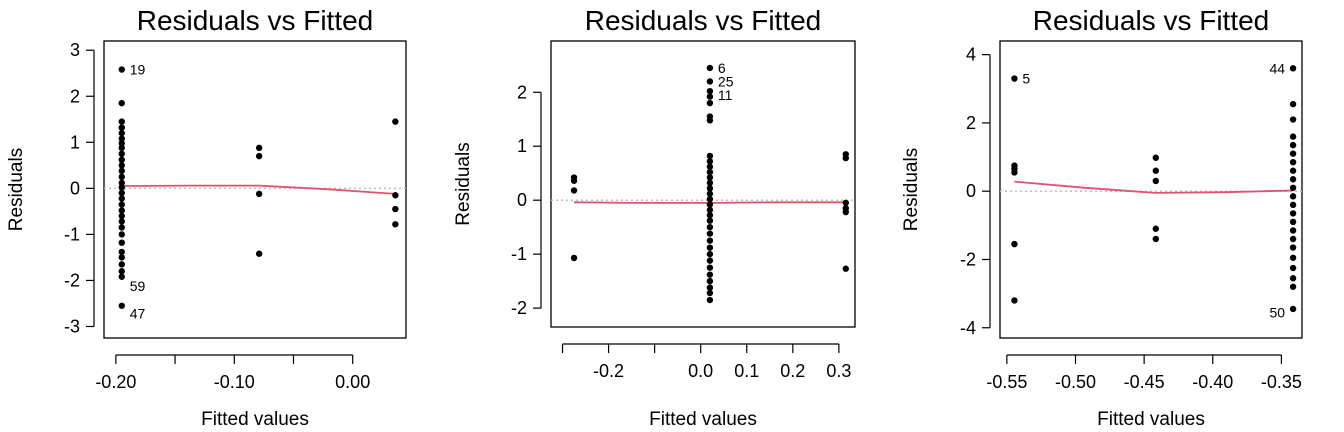 Image resolution: width=1344 pixels, height=432 pixels. What do you see at coordinates (968, 328) in the screenshot?
I see `y-tick-label: -4` at bounding box center [968, 328].